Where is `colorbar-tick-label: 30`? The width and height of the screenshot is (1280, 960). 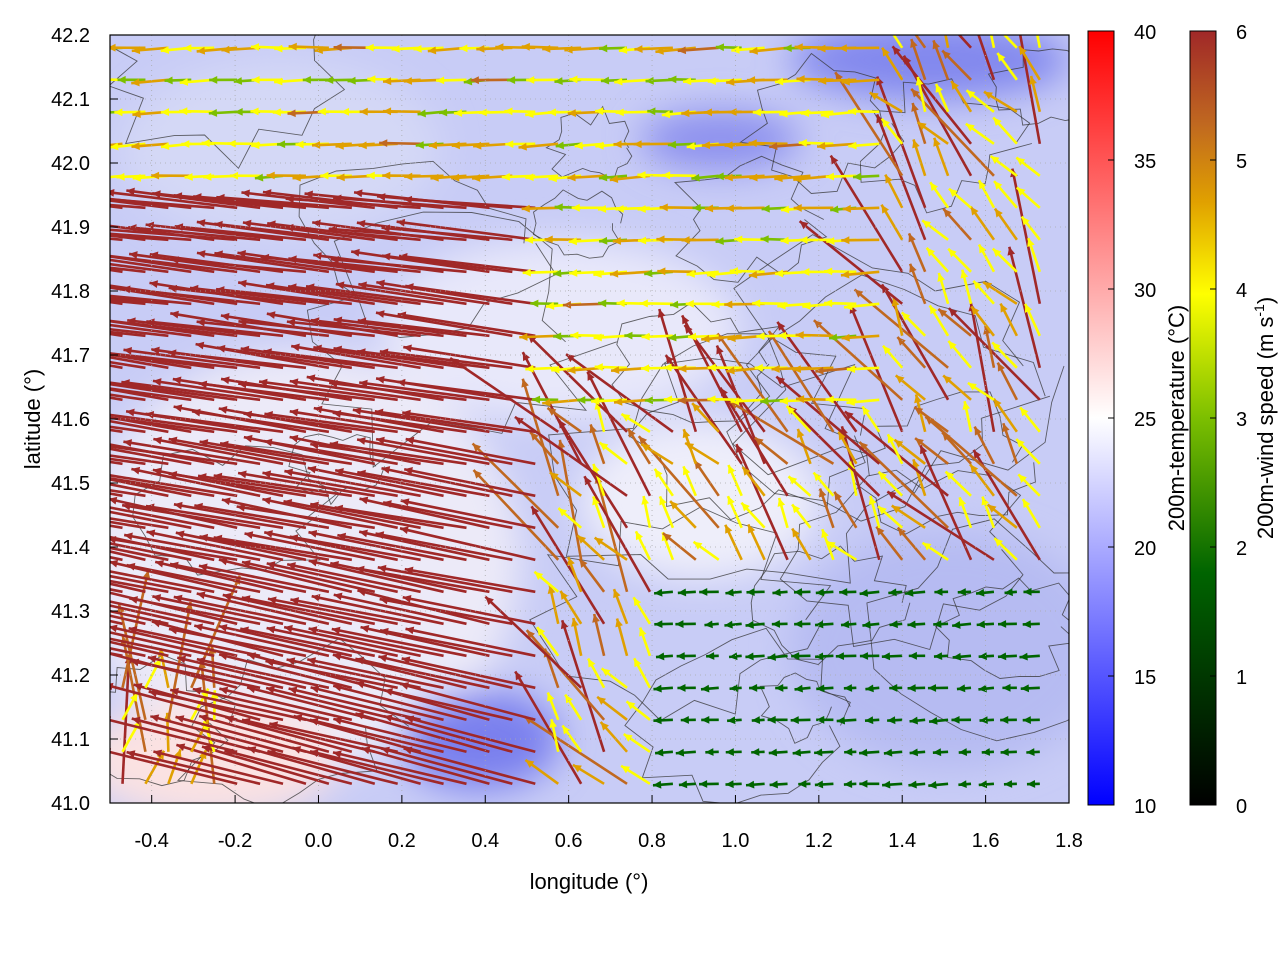
colorbar-tick-label: 30 is located at coordinates (1145, 291).